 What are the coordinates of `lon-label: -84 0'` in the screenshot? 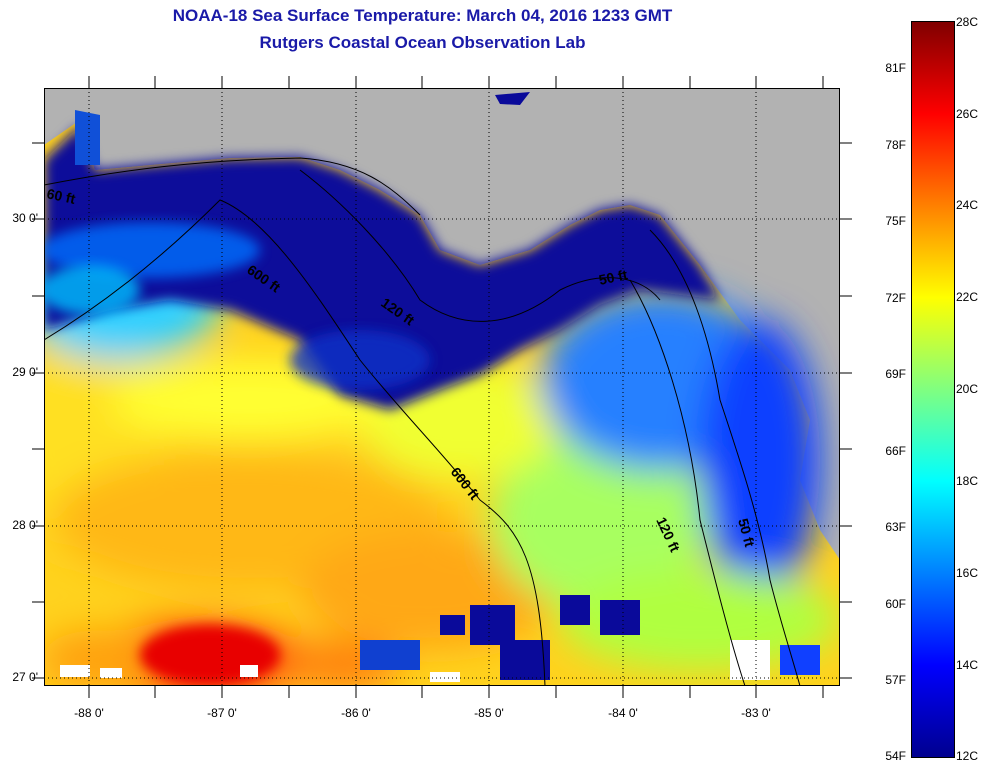 It's located at (623, 713).